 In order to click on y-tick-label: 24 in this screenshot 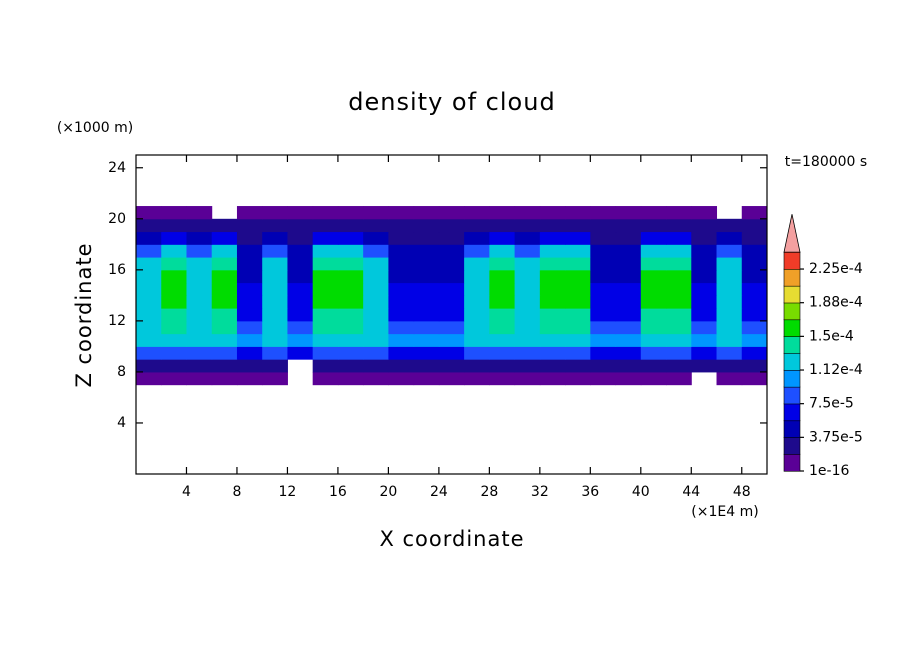, I will do `click(117, 168)`.